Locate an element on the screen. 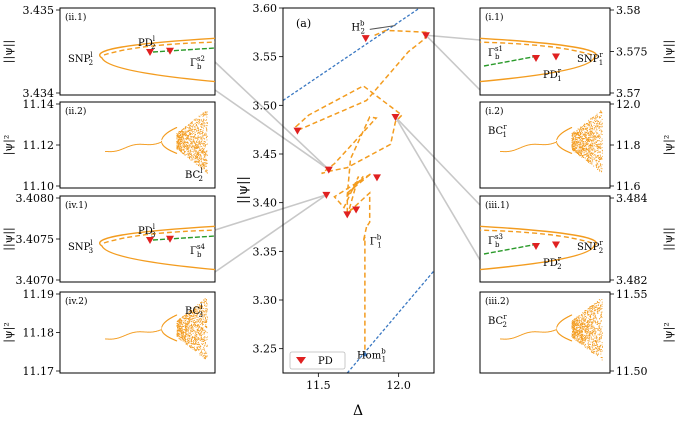 Image resolution: width=681 pixels, height=421 pixels. inset-scatter-ii2 is located at coordinates (156, 142).